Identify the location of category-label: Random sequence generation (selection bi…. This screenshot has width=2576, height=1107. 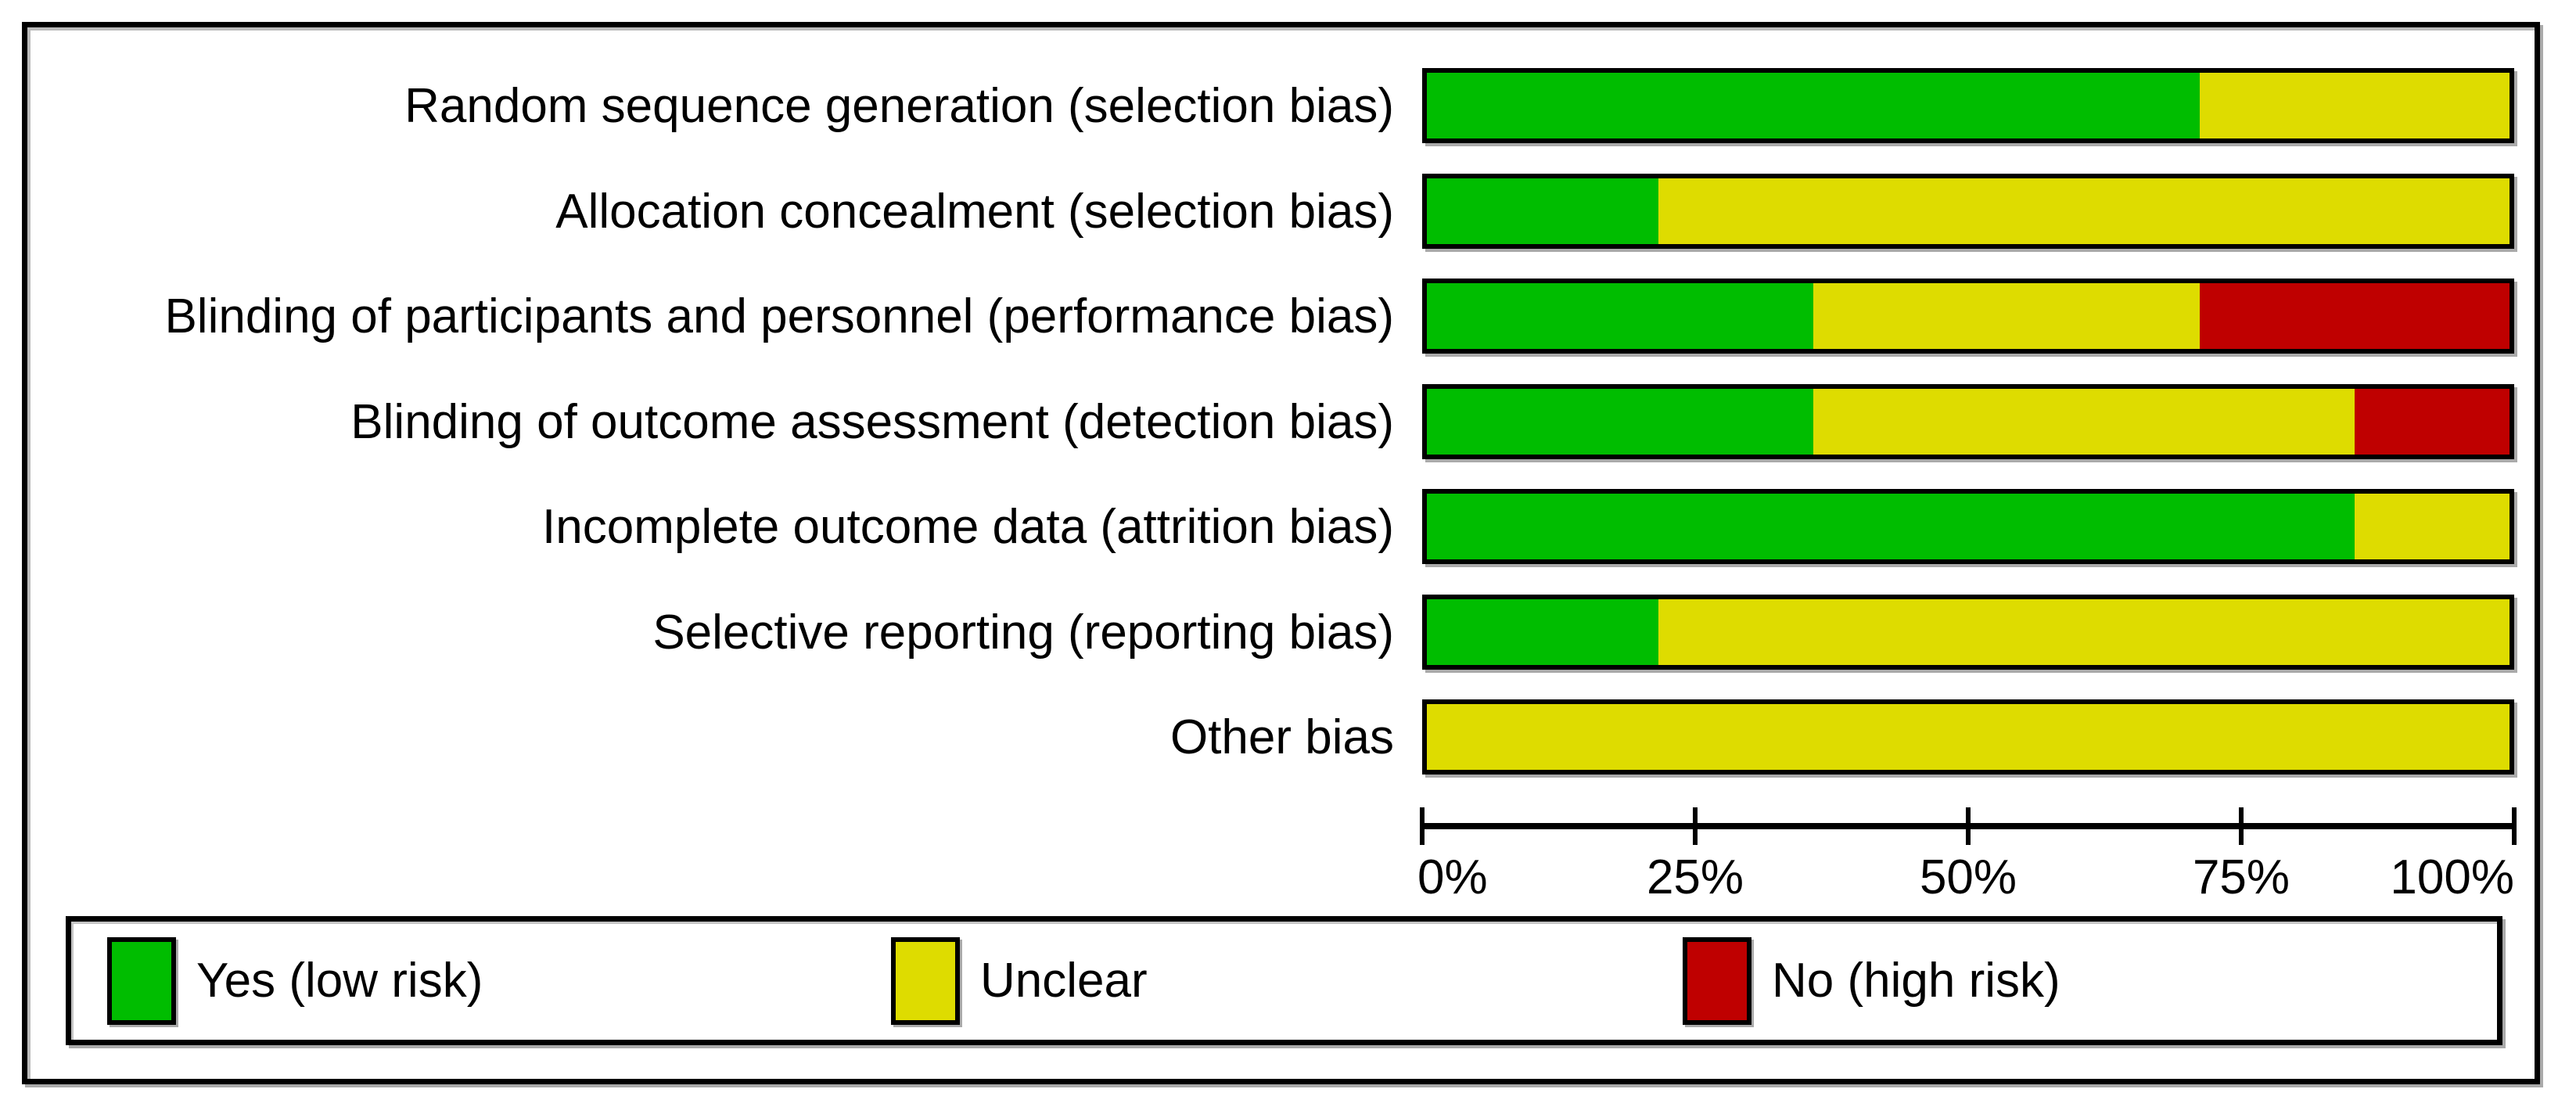
(899, 106).